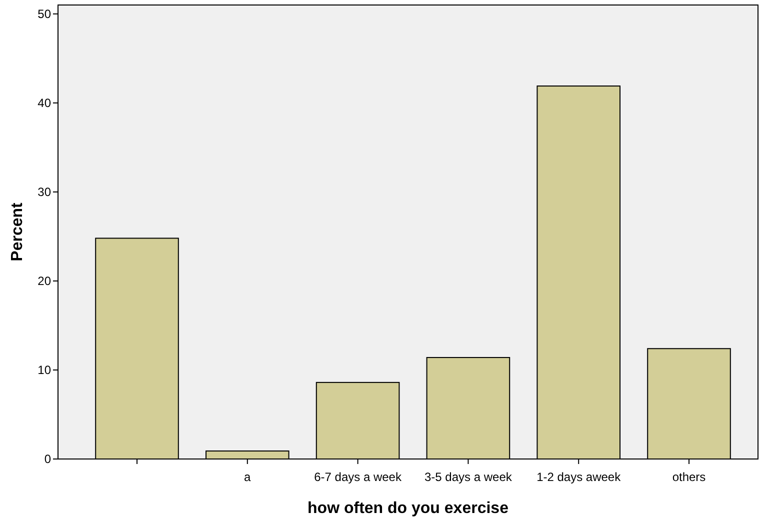 This screenshot has width=769, height=523. Describe the element at coordinates (248, 477) in the screenshot. I see `x-tick-label: a` at that location.